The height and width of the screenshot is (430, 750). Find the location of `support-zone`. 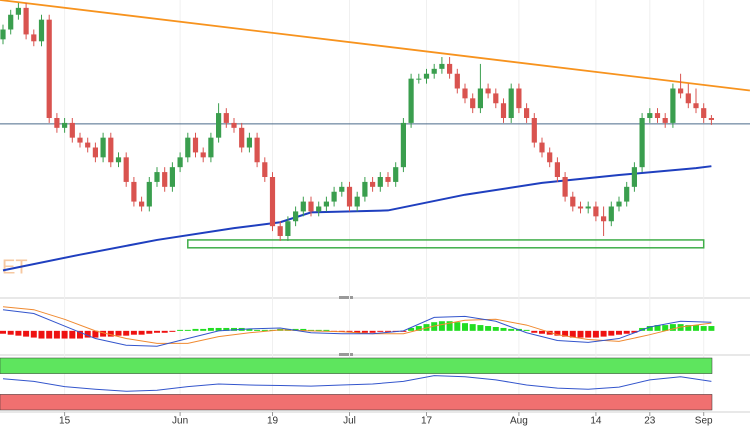

support-zone is located at coordinates (446, 244).